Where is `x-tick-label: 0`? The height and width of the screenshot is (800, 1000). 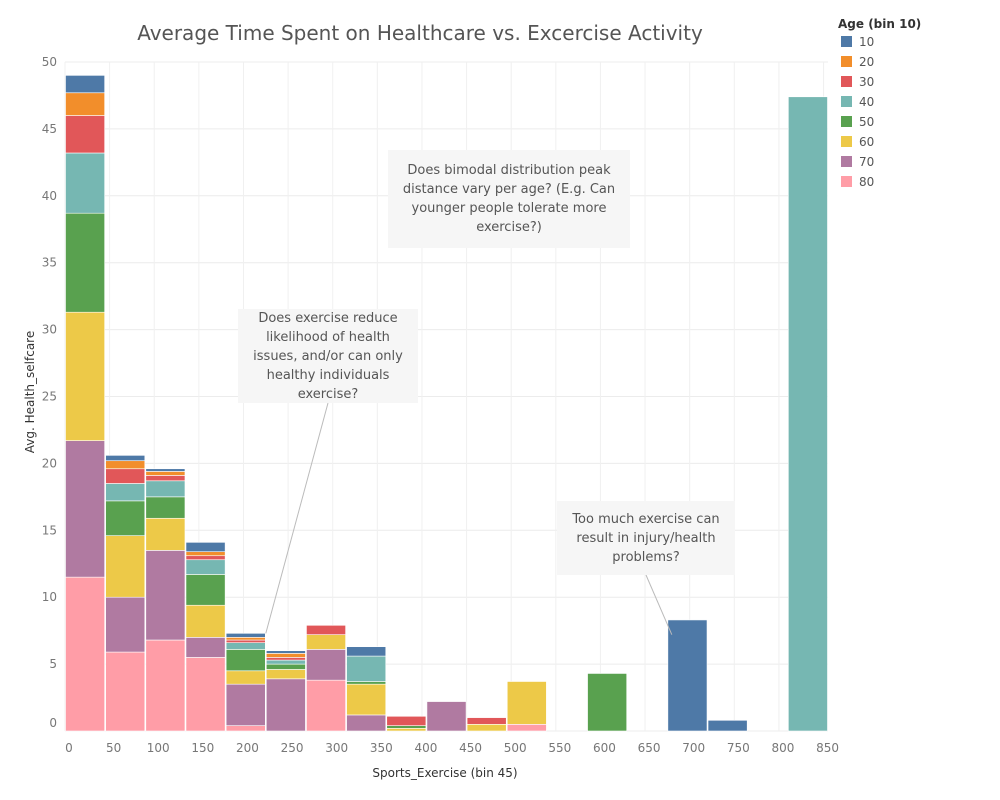 x-tick-label: 0 is located at coordinates (69, 748).